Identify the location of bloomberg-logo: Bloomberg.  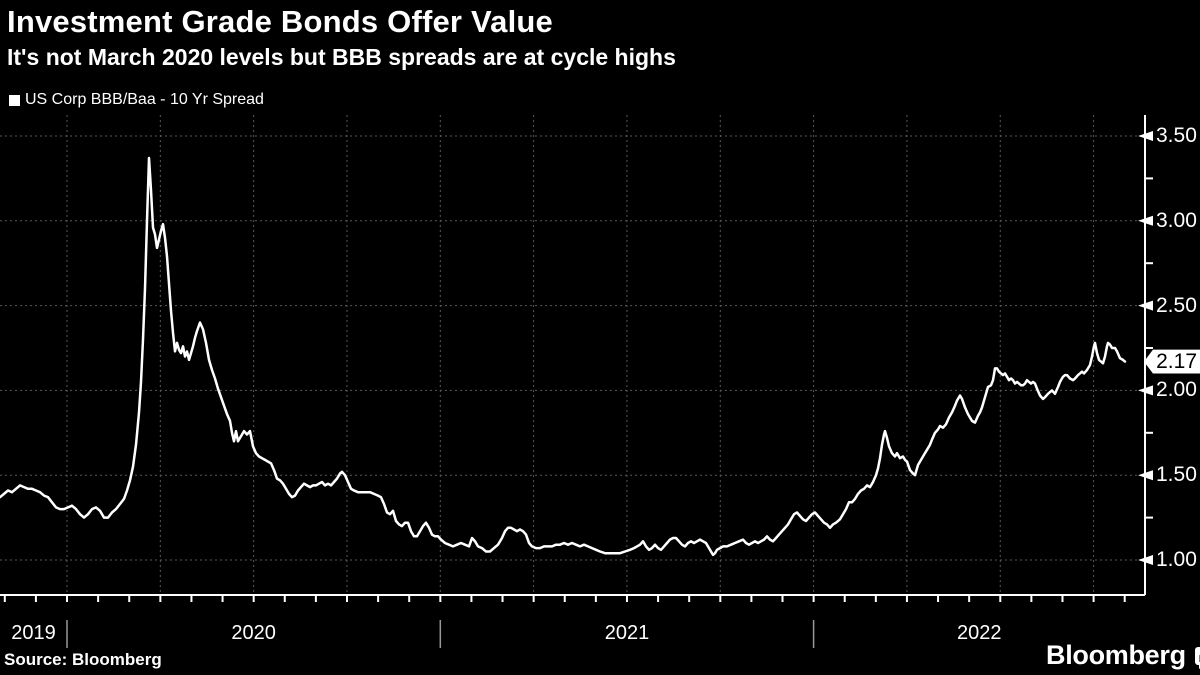
(1123, 655).